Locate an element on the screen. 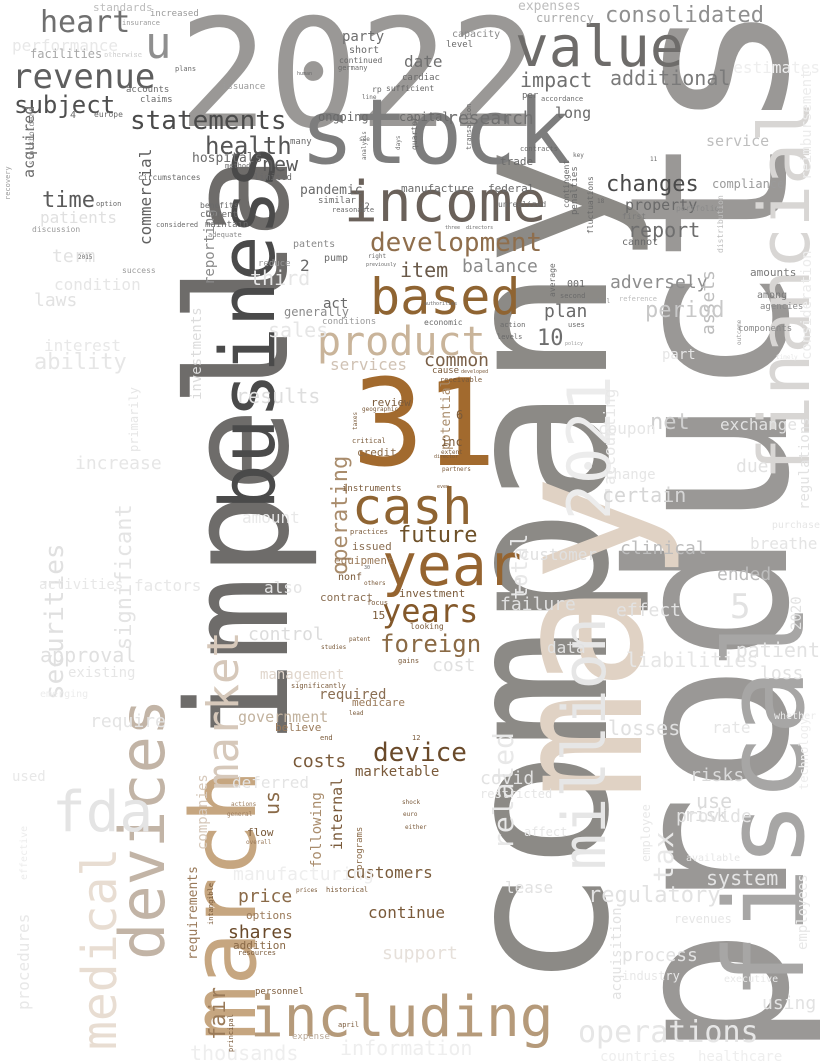 The height and width of the screenshot is (1064, 820). word-review: review is located at coordinates (391, 402).